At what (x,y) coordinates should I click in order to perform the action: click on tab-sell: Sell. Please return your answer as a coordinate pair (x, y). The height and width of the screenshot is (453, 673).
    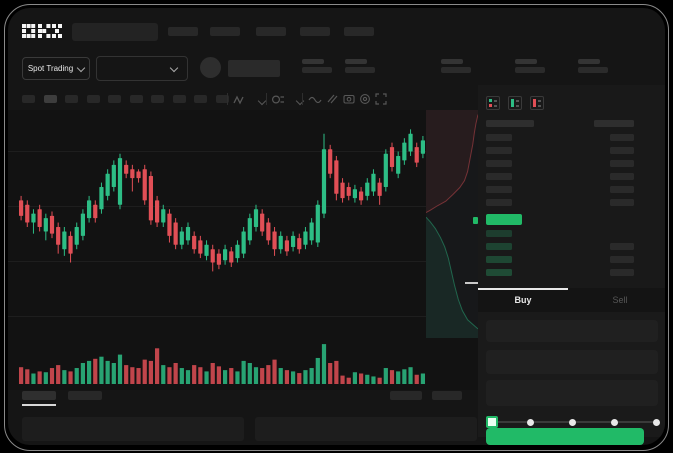
    Looking at the image, I should click on (620, 300).